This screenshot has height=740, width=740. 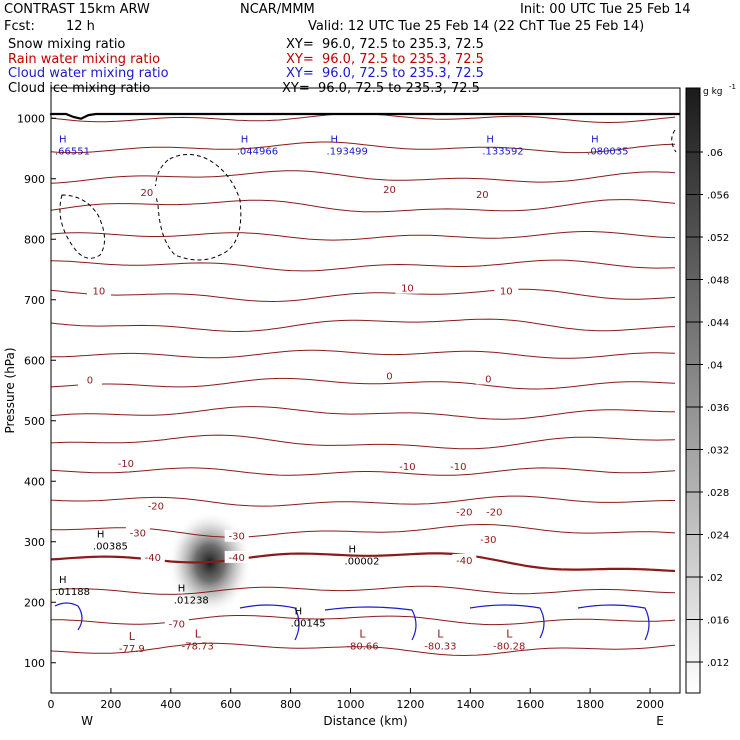 I want to click on x-tick-label: 1800, so click(x=590, y=704).